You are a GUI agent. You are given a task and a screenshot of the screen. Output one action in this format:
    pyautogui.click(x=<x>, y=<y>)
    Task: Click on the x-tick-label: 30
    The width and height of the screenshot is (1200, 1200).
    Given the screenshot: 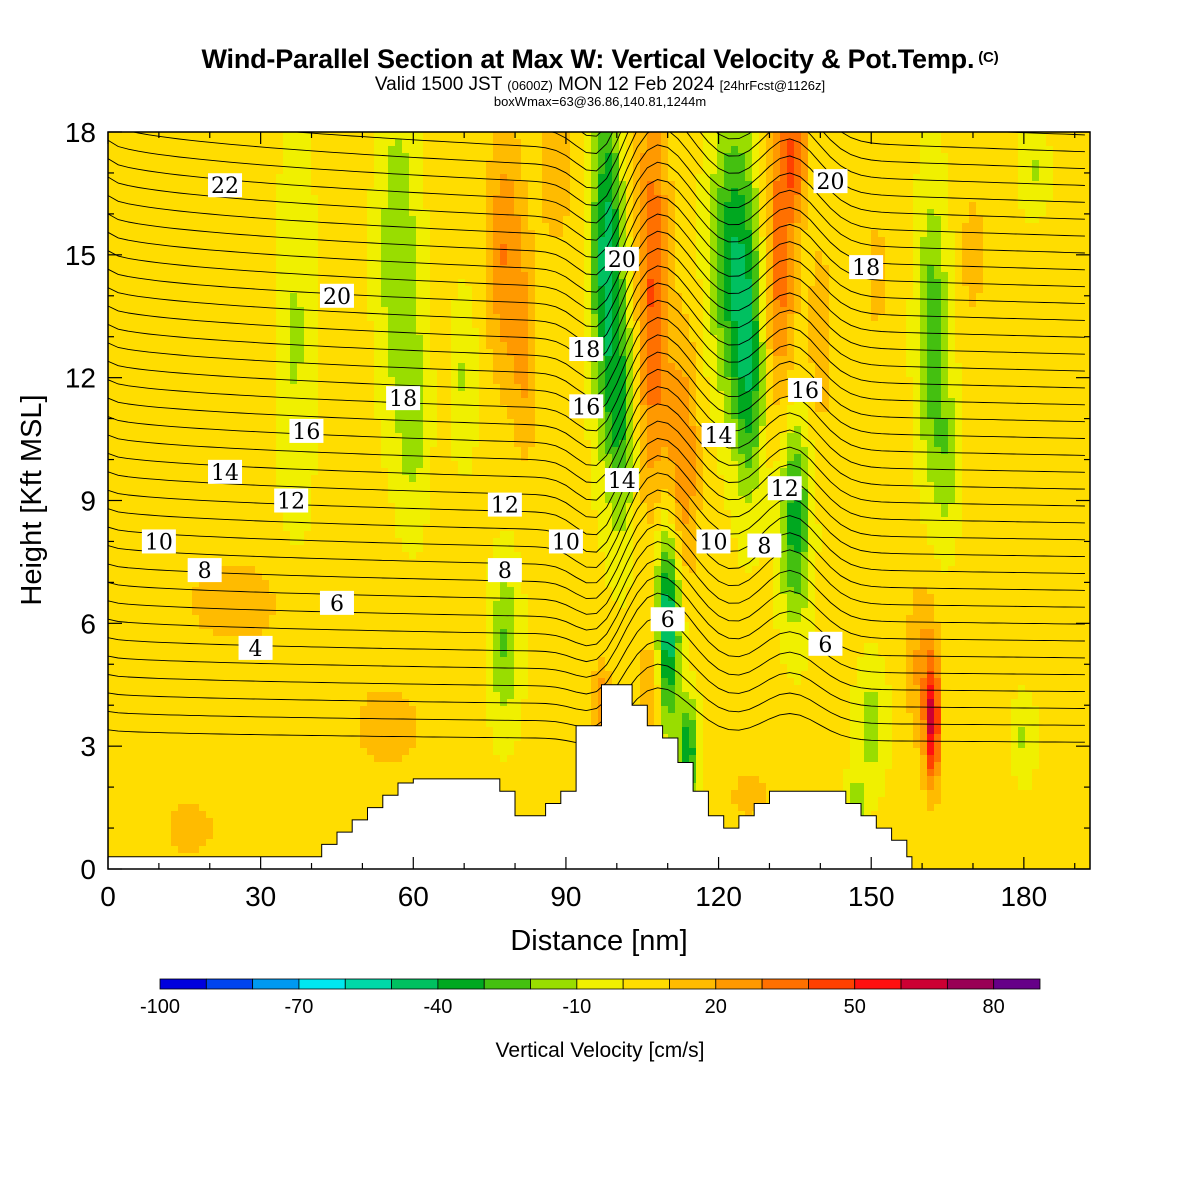 What is the action you would take?
    pyautogui.click(x=260, y=896)
    